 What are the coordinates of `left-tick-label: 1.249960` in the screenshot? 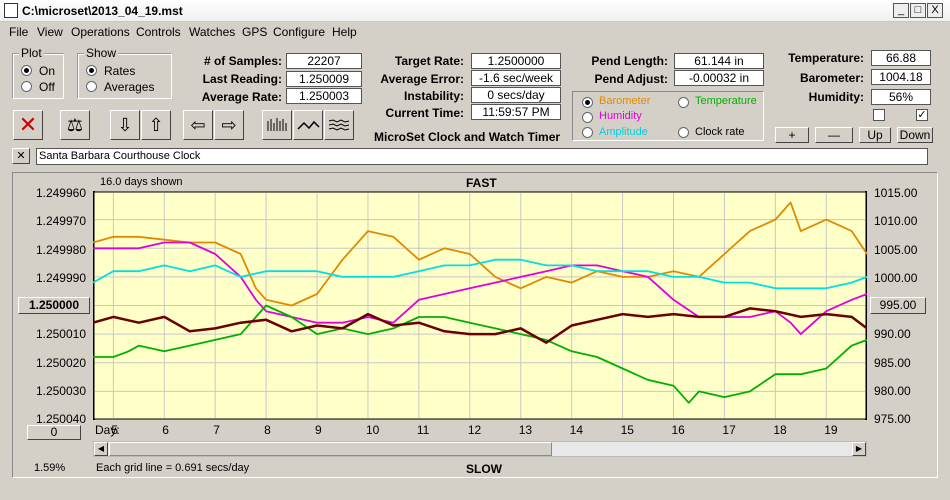 It's located at (60, 193).